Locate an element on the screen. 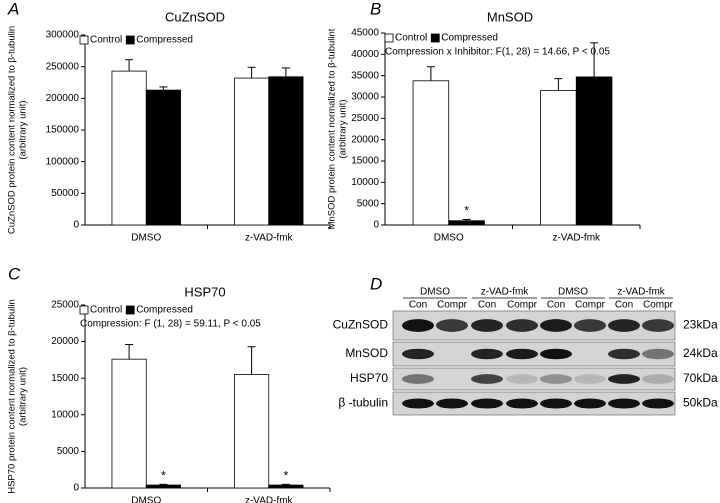  chart-title: MnSOD is located at coordinates (510, 16).